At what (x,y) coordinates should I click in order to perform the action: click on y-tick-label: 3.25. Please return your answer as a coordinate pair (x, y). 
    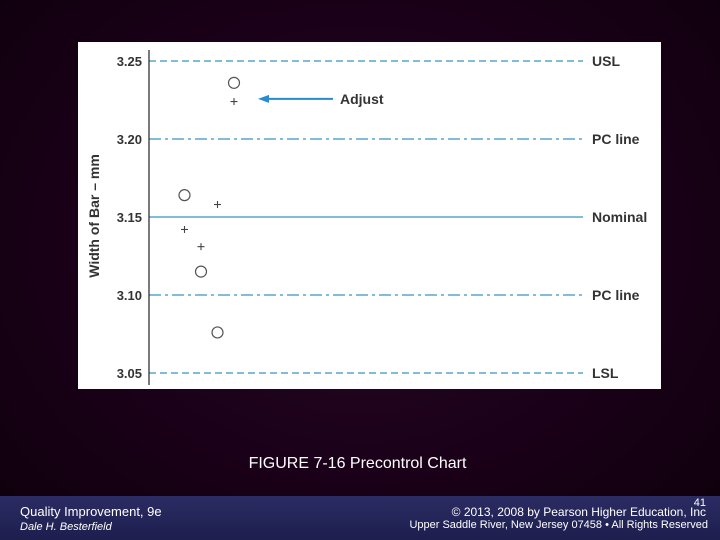
    Looking at the image, I should click on (129, 61).